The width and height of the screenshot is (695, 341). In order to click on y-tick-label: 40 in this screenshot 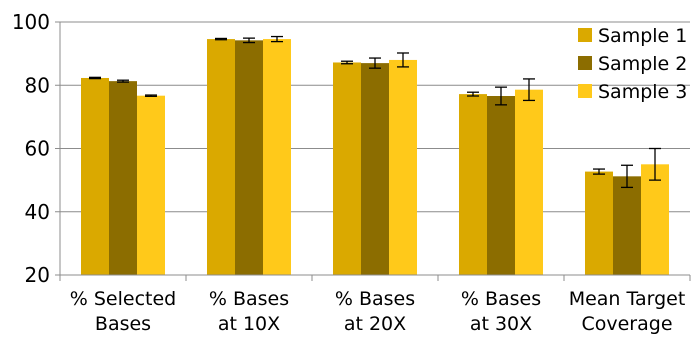, I will do `click(37, 212)`.